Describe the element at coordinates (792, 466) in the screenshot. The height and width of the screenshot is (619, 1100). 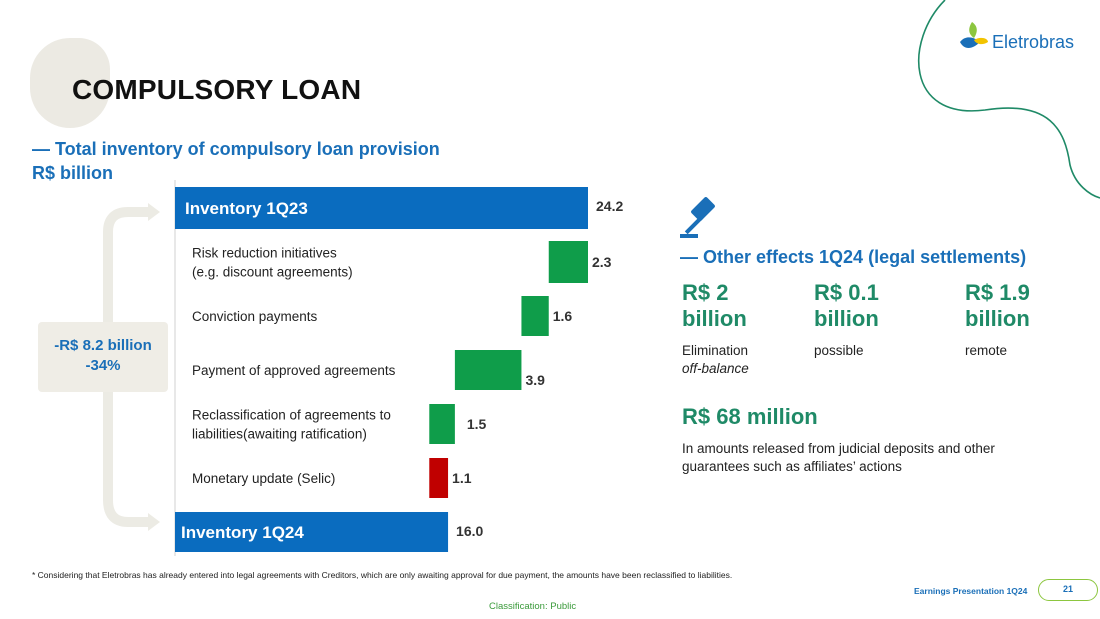
I see `released-desc-line-2: guarantees such as affiliates’ actions` at that location.